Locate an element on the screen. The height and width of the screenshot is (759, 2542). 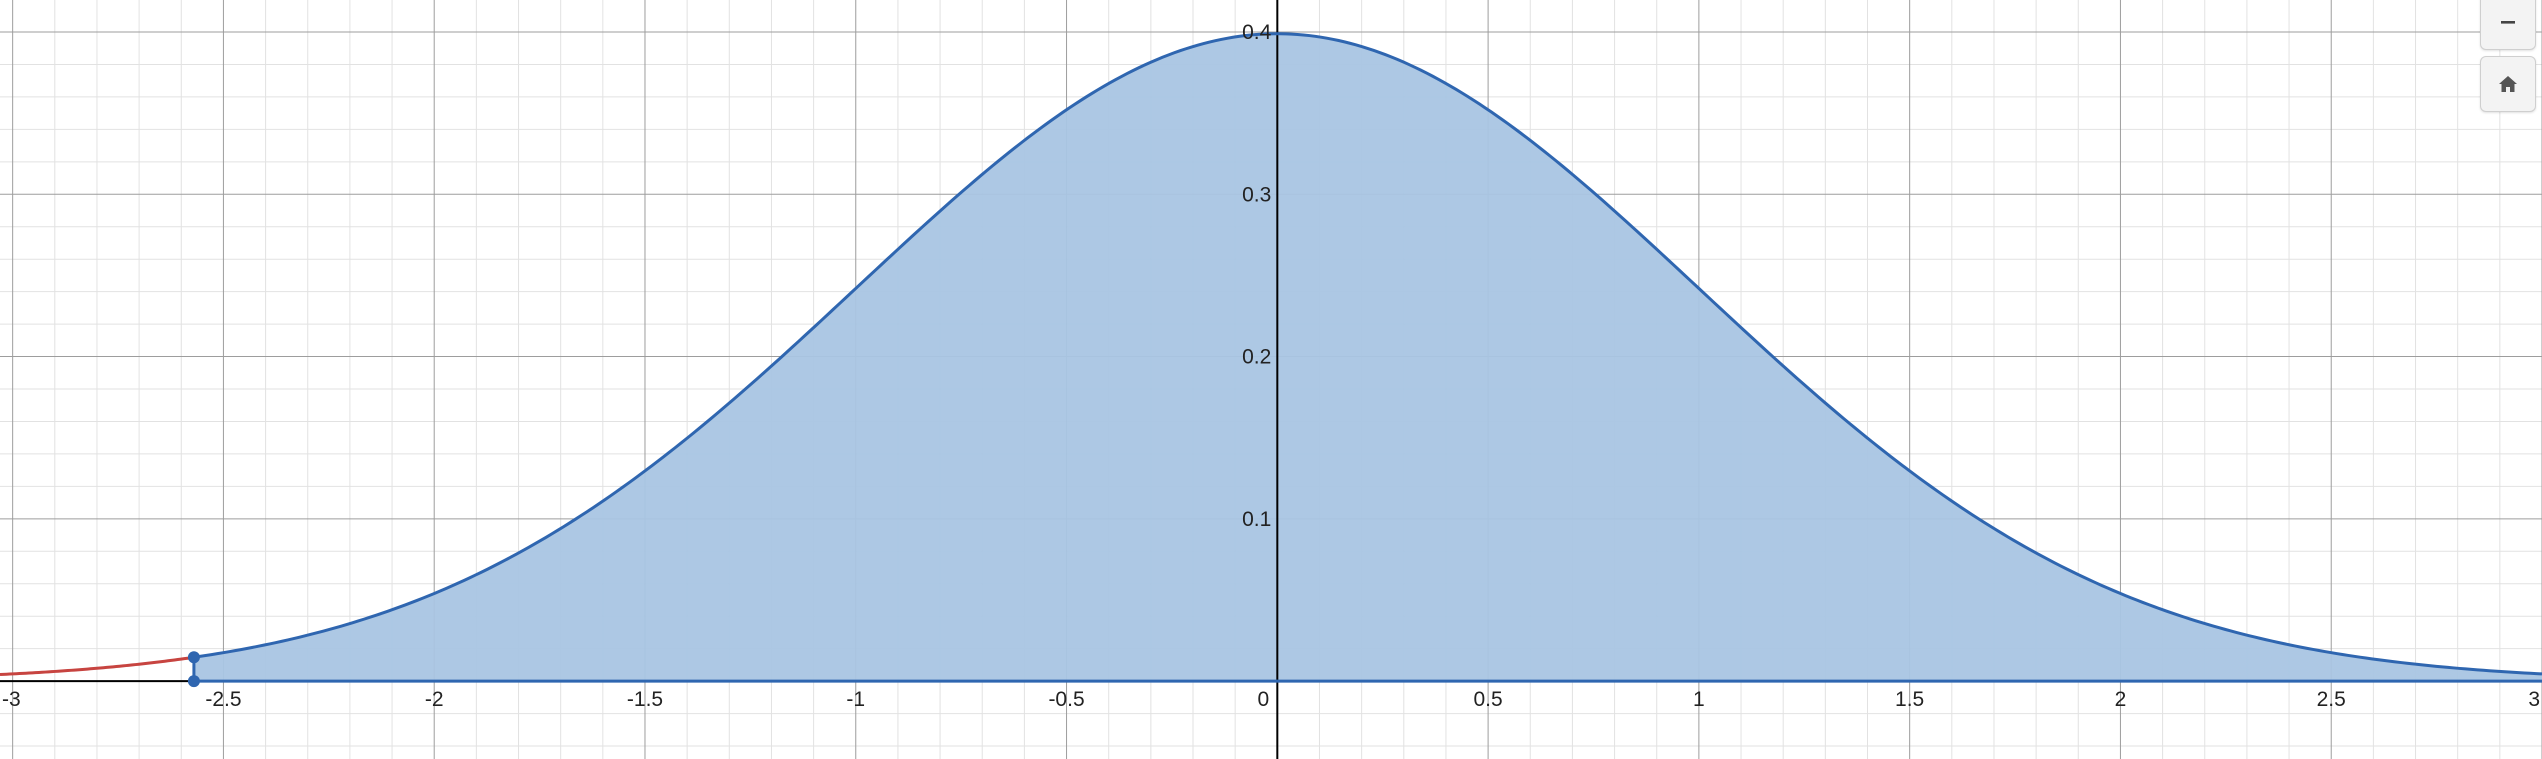
x-tick-label: 3 is located at coordinates (2534, 699).